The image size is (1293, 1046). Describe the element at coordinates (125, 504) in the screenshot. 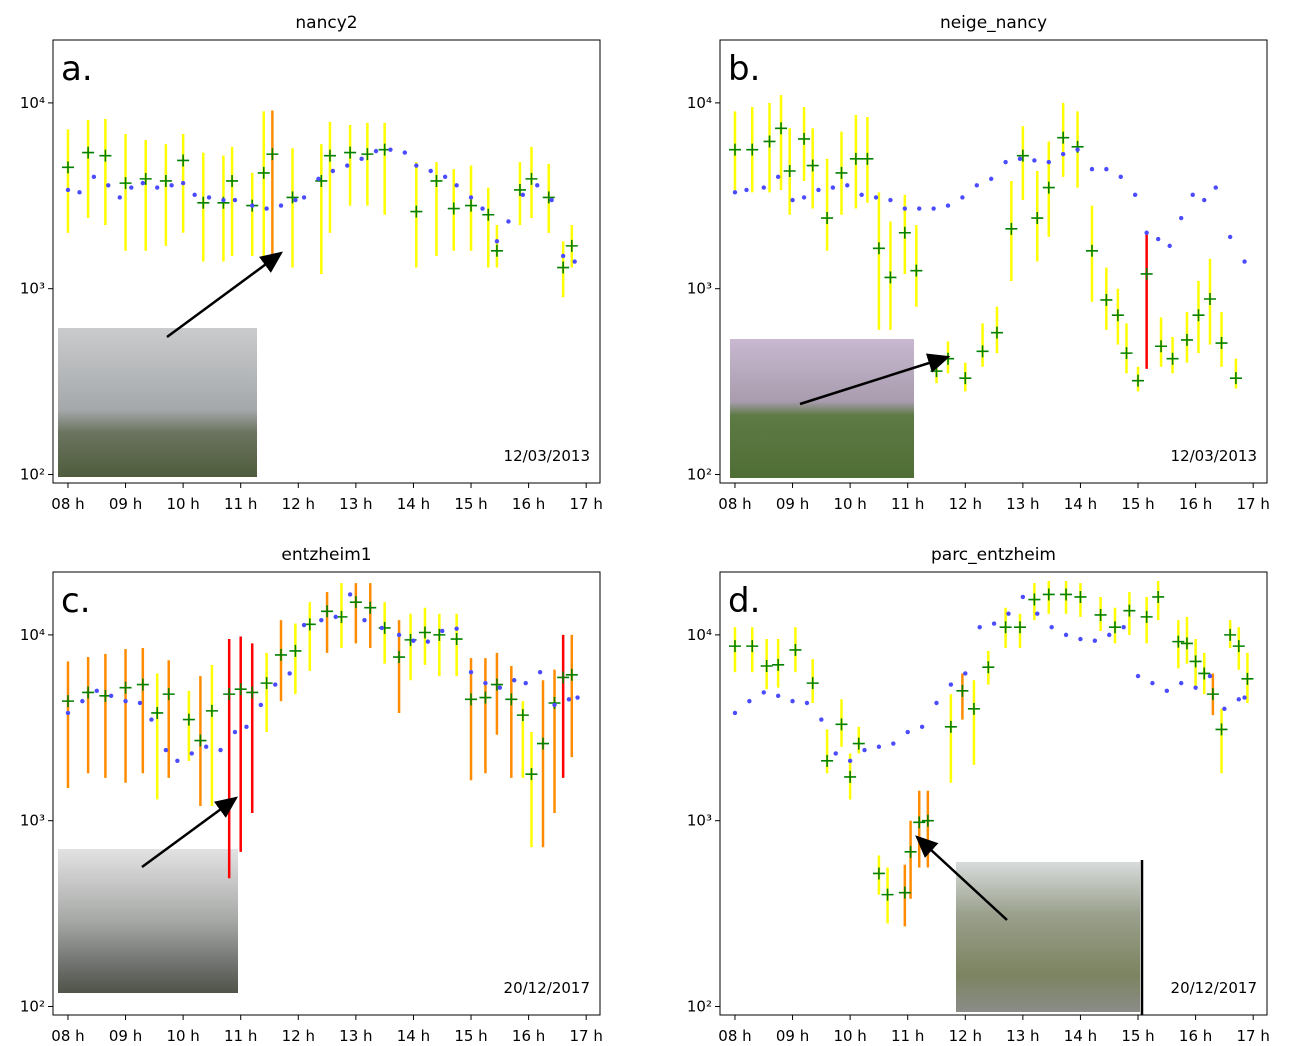

I see `x-tick-label: 09 h` at that location.